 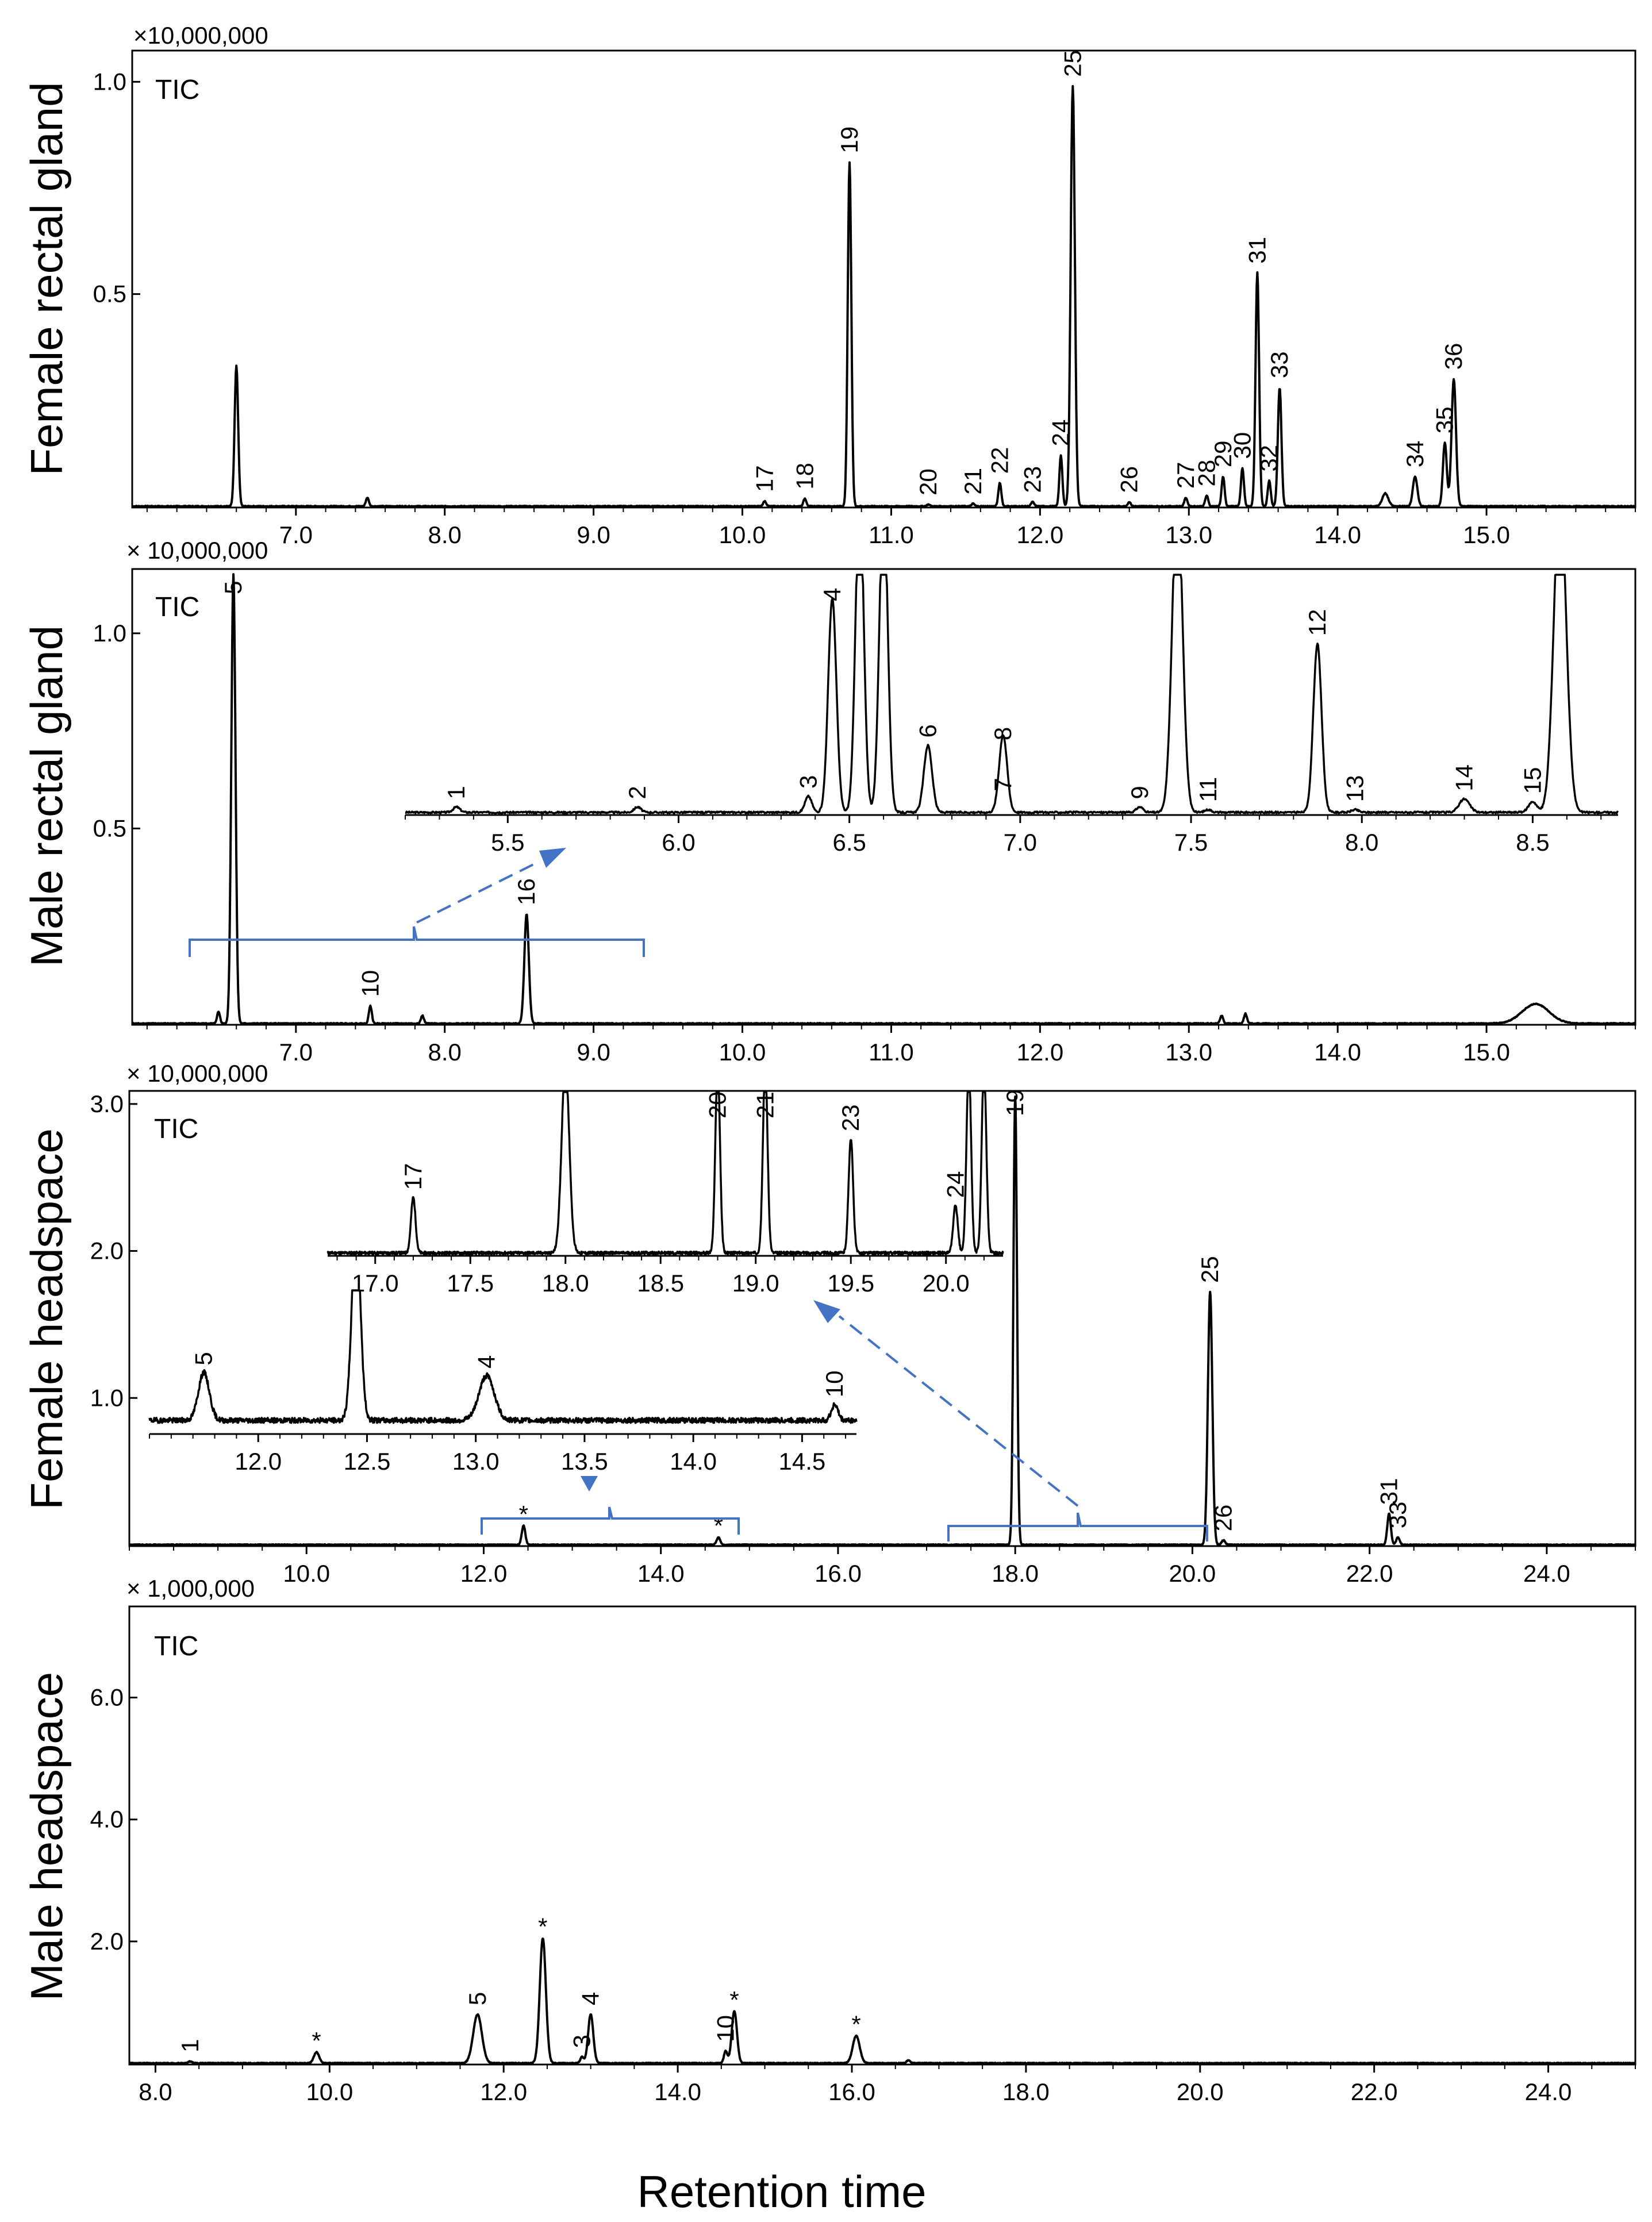 What do you see at coordinates (107, 1942) in the screenshot?
I see `y-tick-label: 2.0` at bounding box center [107, 1942].